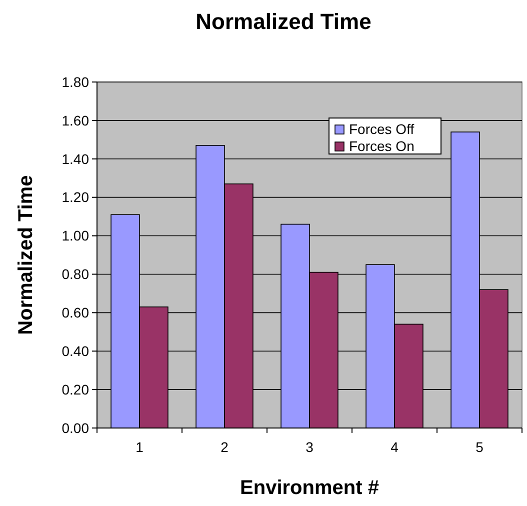 Image resolution: width=527 pixels, height=506 pixels. What do you see at coordinates (310, 447) in the screenshot?
I see `x-tick-label: 3` at bounding box center [310, 447].